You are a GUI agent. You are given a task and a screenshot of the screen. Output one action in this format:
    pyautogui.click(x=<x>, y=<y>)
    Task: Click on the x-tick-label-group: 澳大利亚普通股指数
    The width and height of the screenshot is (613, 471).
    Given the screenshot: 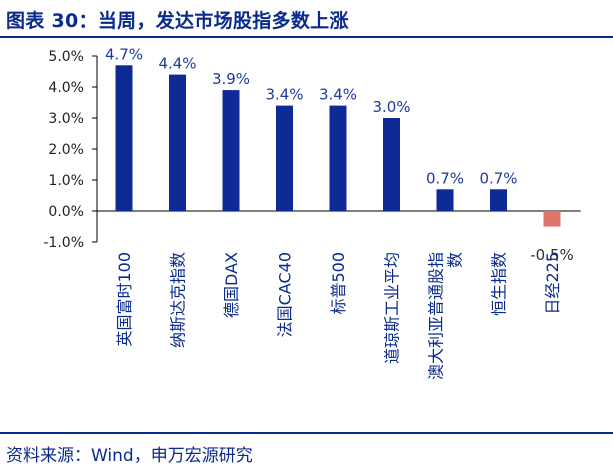 What is the action you would take?
    pyautogui.click(x=446, y=316)
    